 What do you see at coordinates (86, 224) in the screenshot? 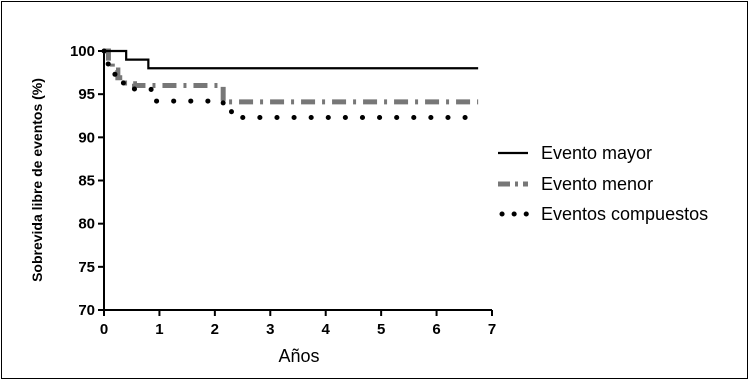
I see `y-tick-label: 80` at bounding box center [86, 224].